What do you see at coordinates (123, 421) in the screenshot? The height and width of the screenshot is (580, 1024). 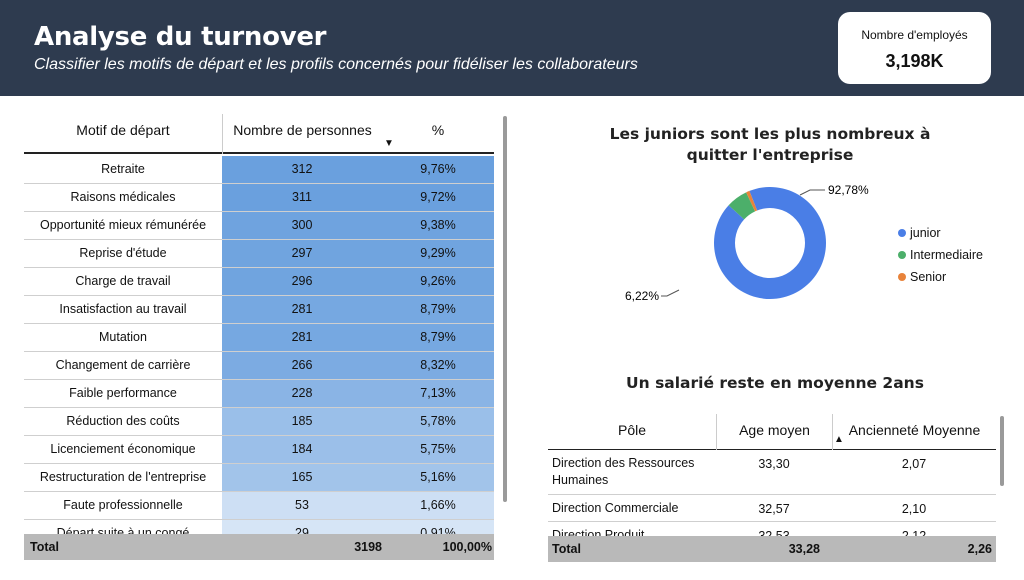 I see `row-motif: Réduction des coûts` at bounding box center [123, 421].